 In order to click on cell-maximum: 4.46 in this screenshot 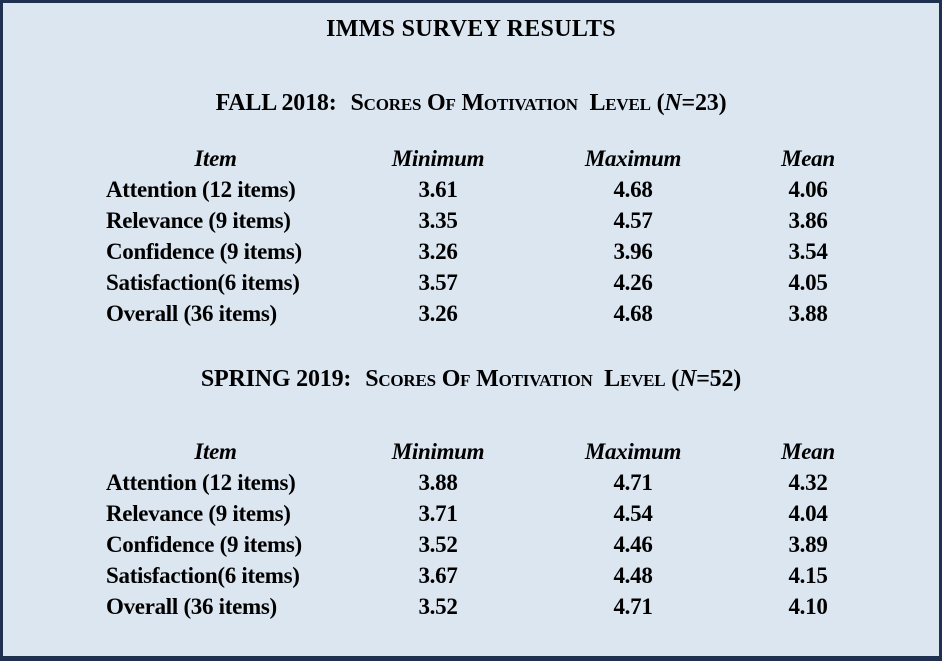, I will do `click(633, 544)`.